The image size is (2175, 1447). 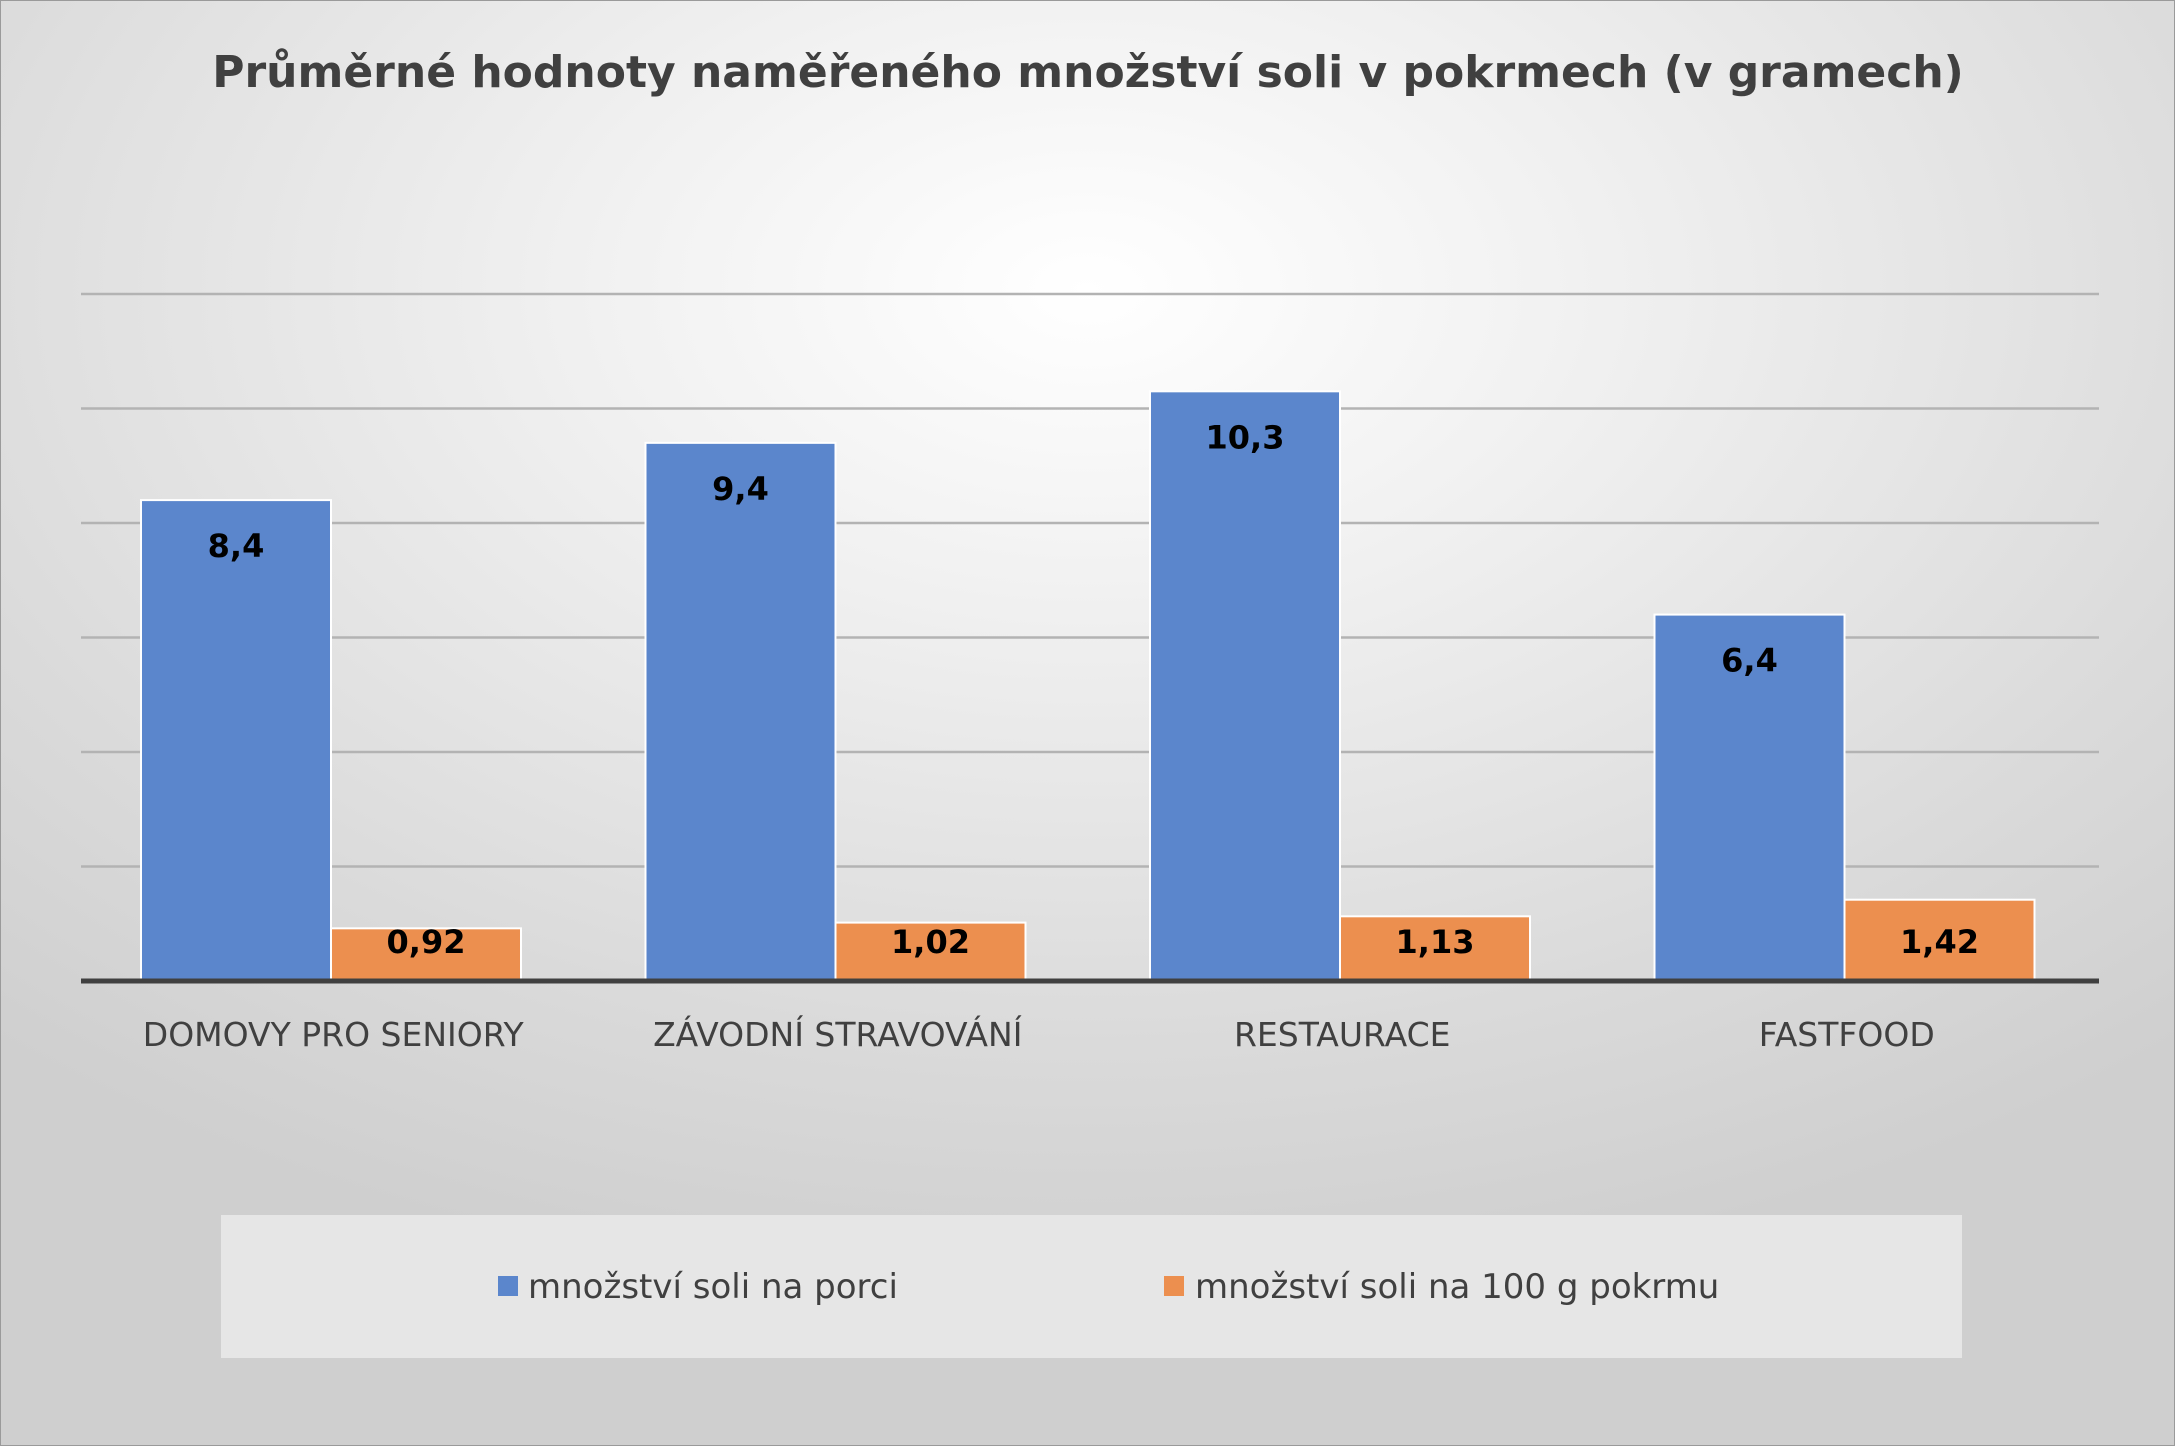 I want to click on data-label: 1,02, so click(x=930, y=942).